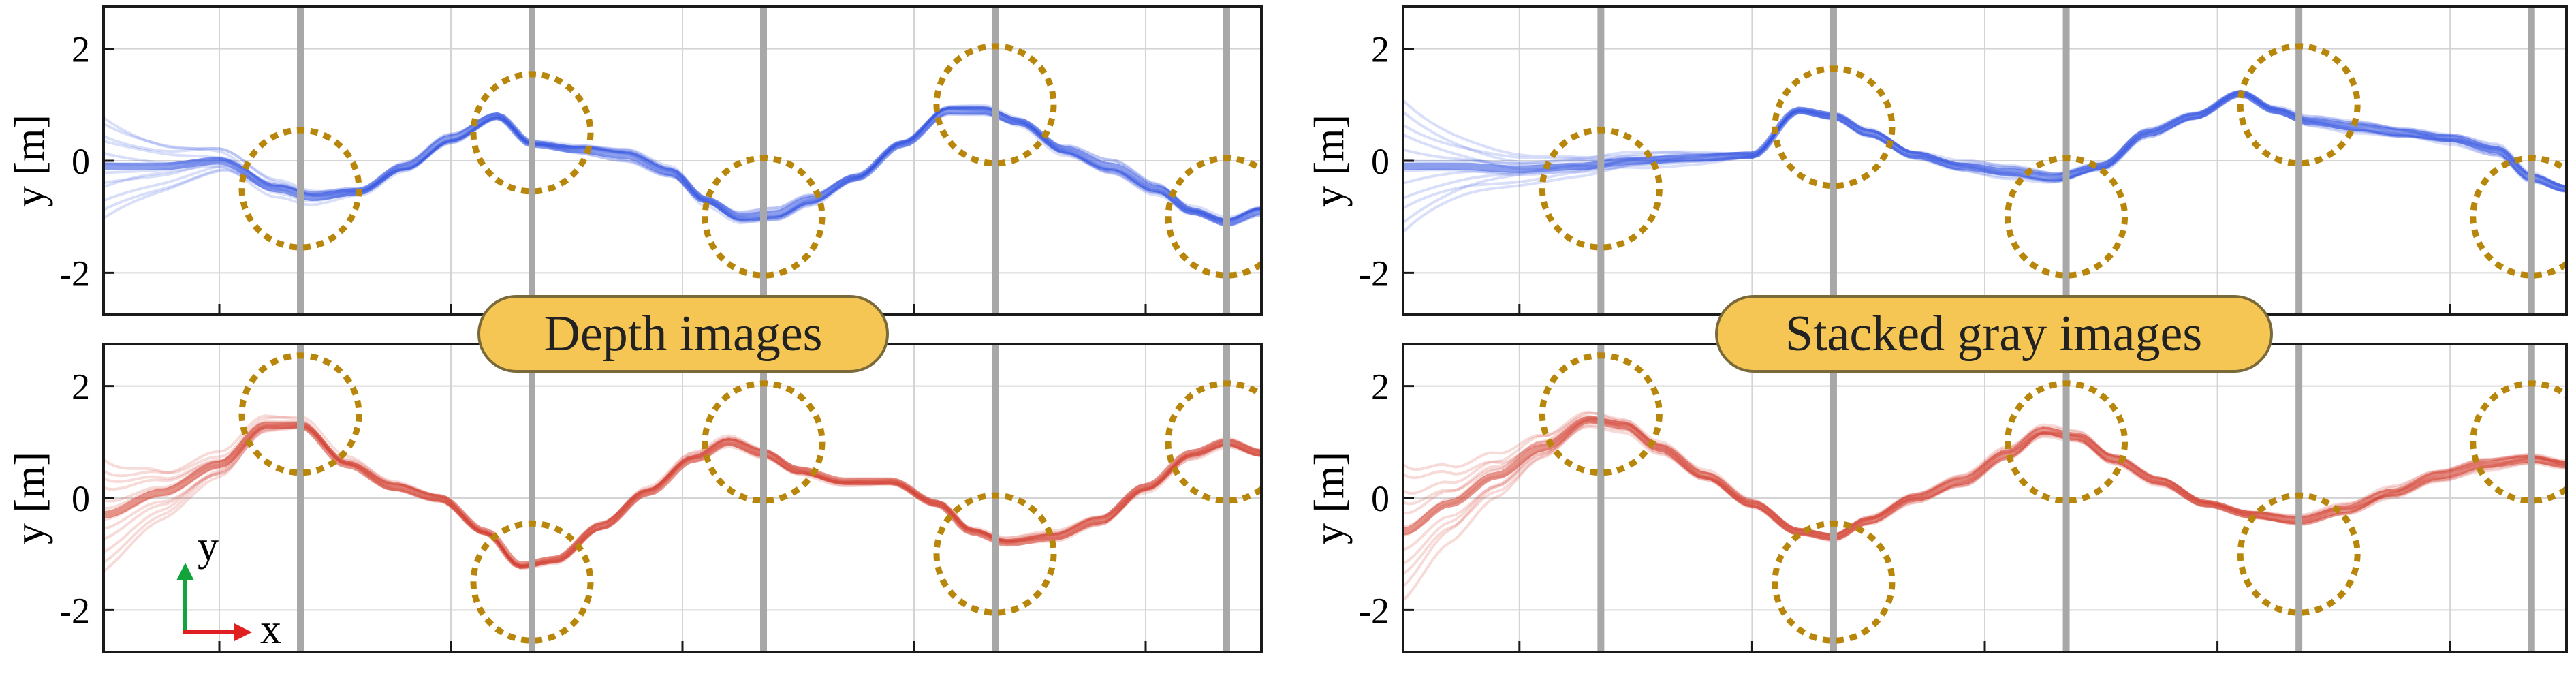 Image resolution: width=2576 pixels, height=682 pixels. I want to click on badge-stacked-gray-images-label: Stacked gray images, so click(1993, 334).